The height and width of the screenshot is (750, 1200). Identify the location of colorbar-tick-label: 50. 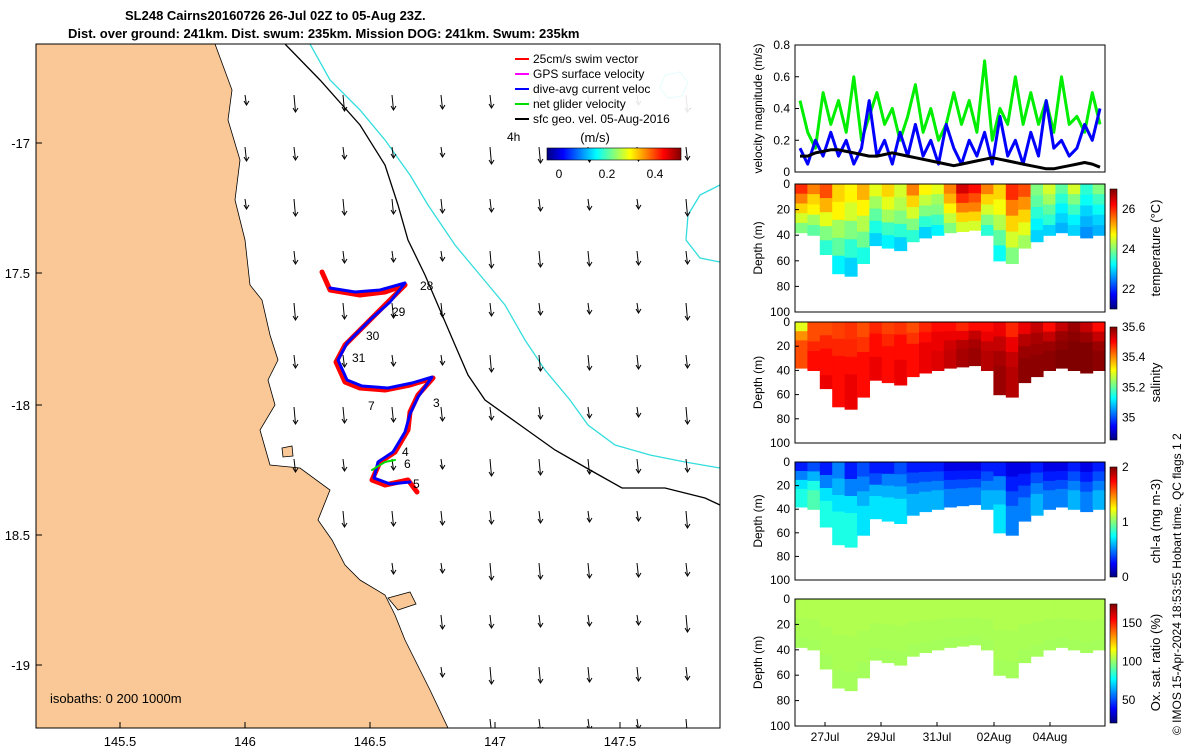
(1129, 700).